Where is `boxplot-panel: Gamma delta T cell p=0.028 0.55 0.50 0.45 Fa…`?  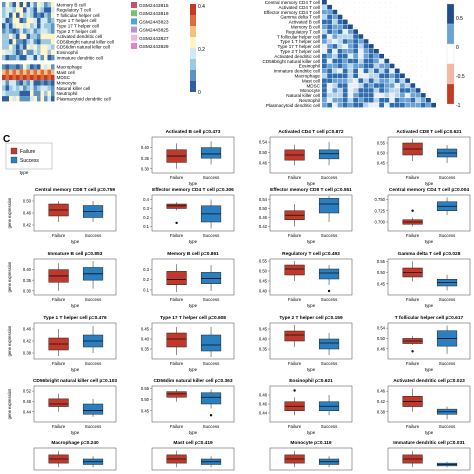 boxplot-panel: Gamma delta T cell p=0.028 0.55 0.50 0.45 Fa… is located at coordinates (424, 279).